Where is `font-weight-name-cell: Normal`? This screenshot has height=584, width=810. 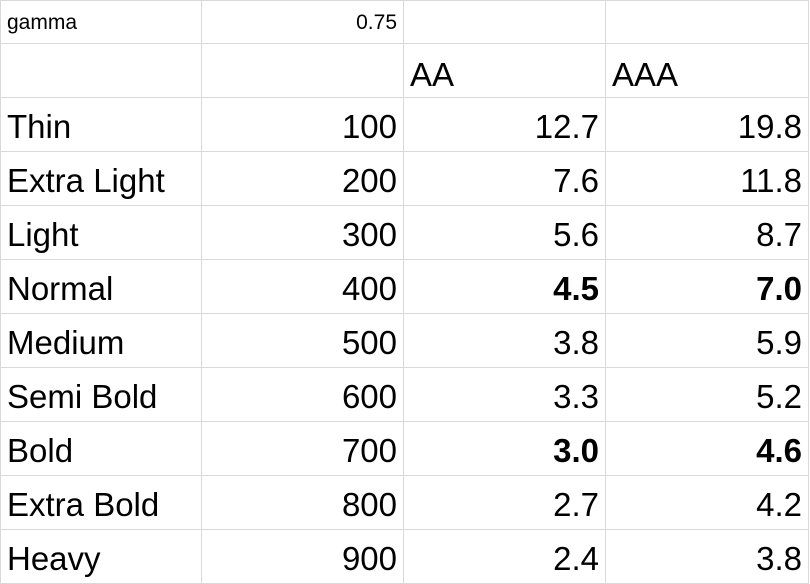
font-weight-name-cell: Normal is located at coordinates (101, 286).